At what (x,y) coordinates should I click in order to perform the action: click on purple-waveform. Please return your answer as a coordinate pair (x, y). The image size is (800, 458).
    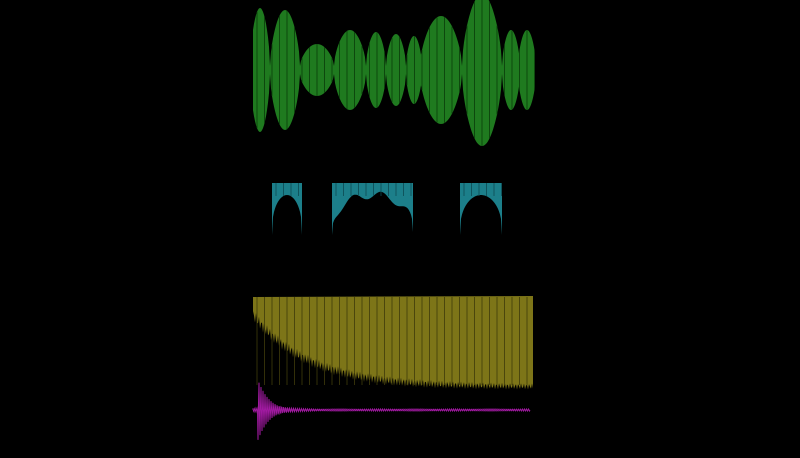
    Looking at the image, I should click on (391, 411).